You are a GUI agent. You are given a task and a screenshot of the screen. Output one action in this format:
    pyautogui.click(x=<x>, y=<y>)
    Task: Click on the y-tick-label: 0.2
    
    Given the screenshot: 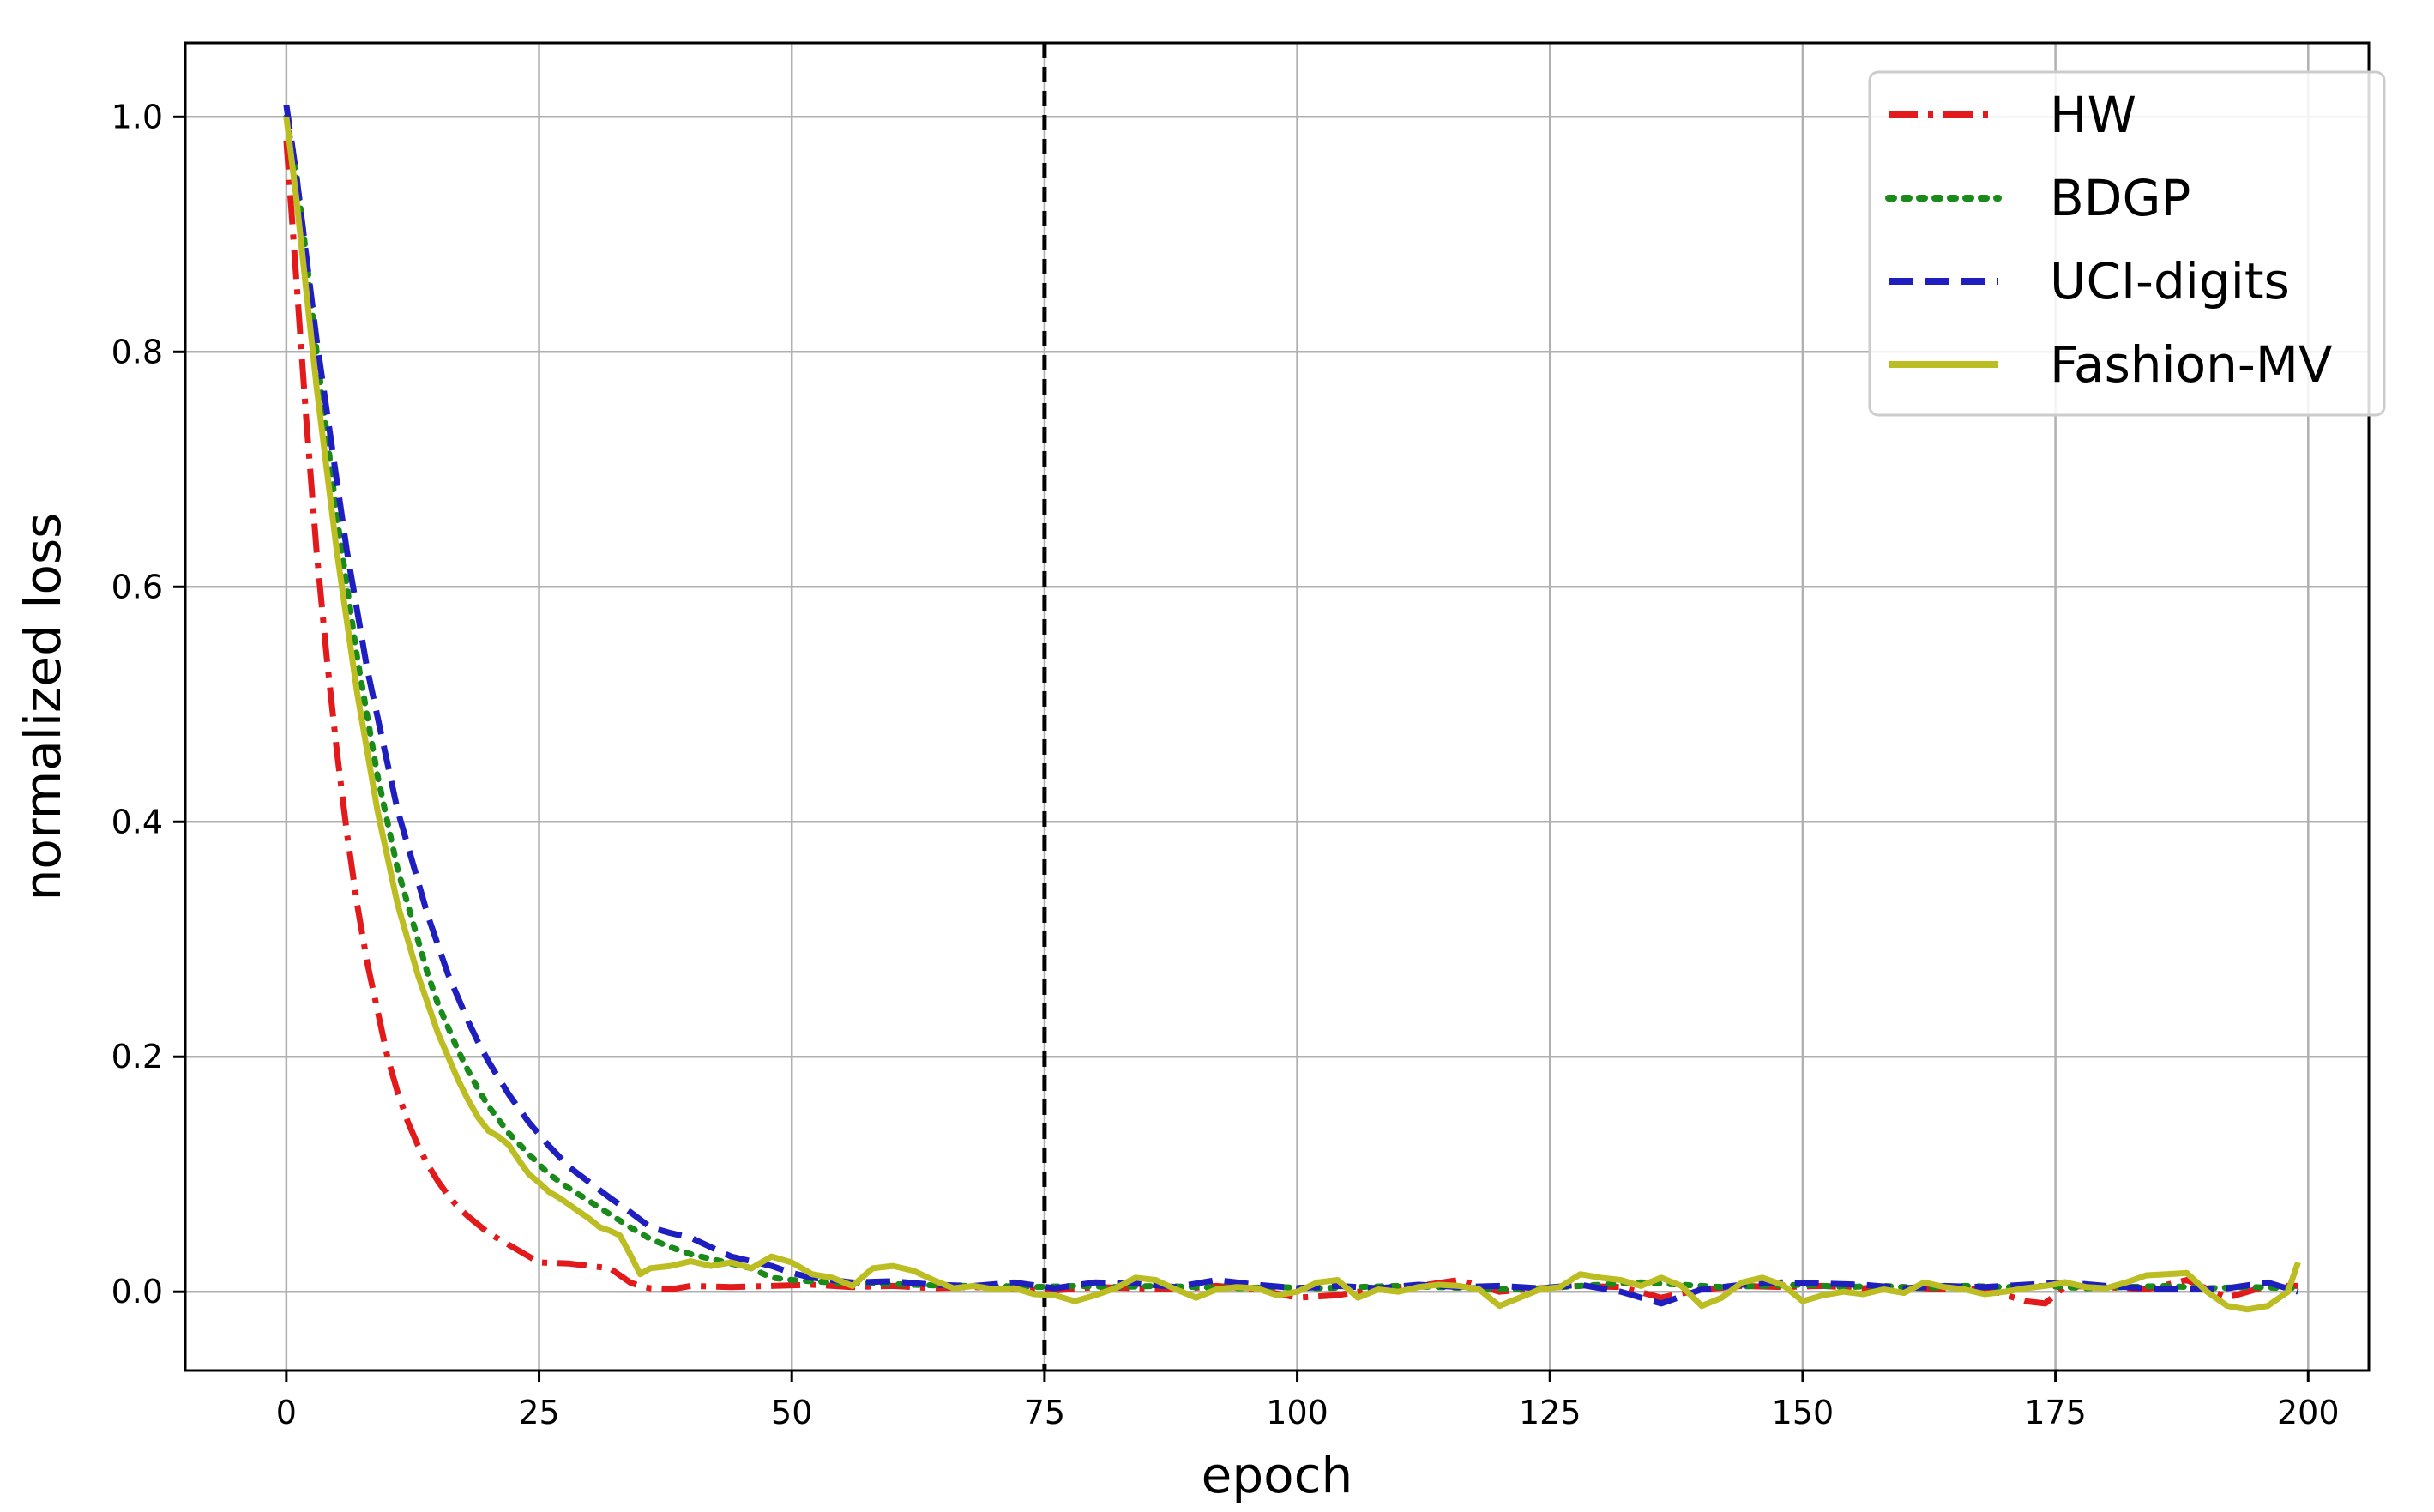 What is the action you would take?
    pyautogui.click(x=137, y=1056)
    